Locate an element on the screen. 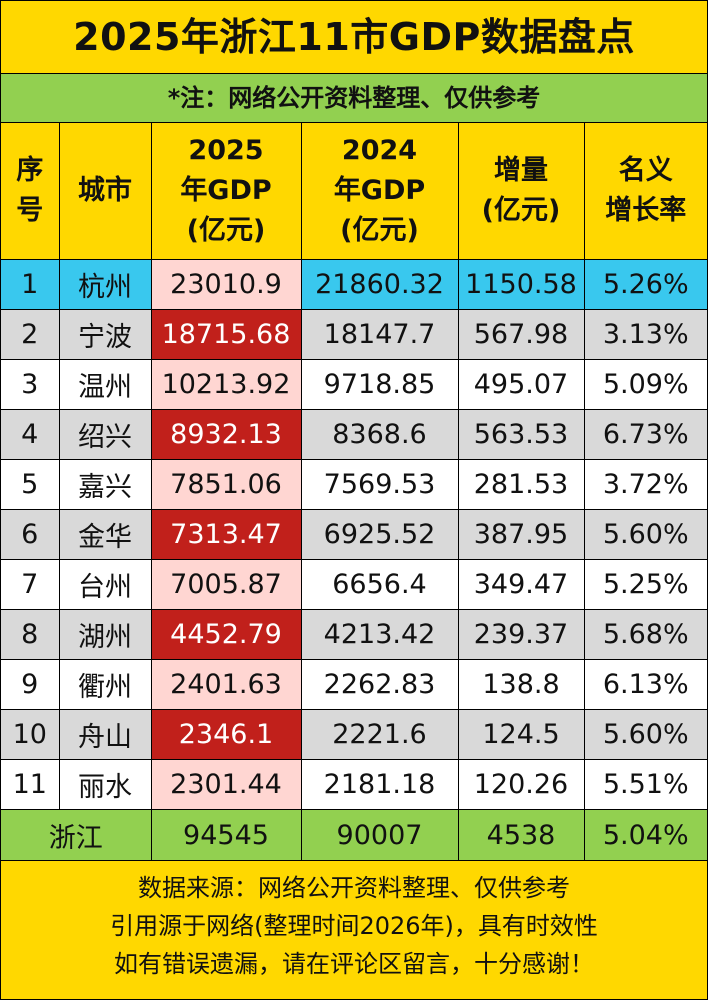  gdp2024-cell: 21860.32 is located at coordinates (379, 284).